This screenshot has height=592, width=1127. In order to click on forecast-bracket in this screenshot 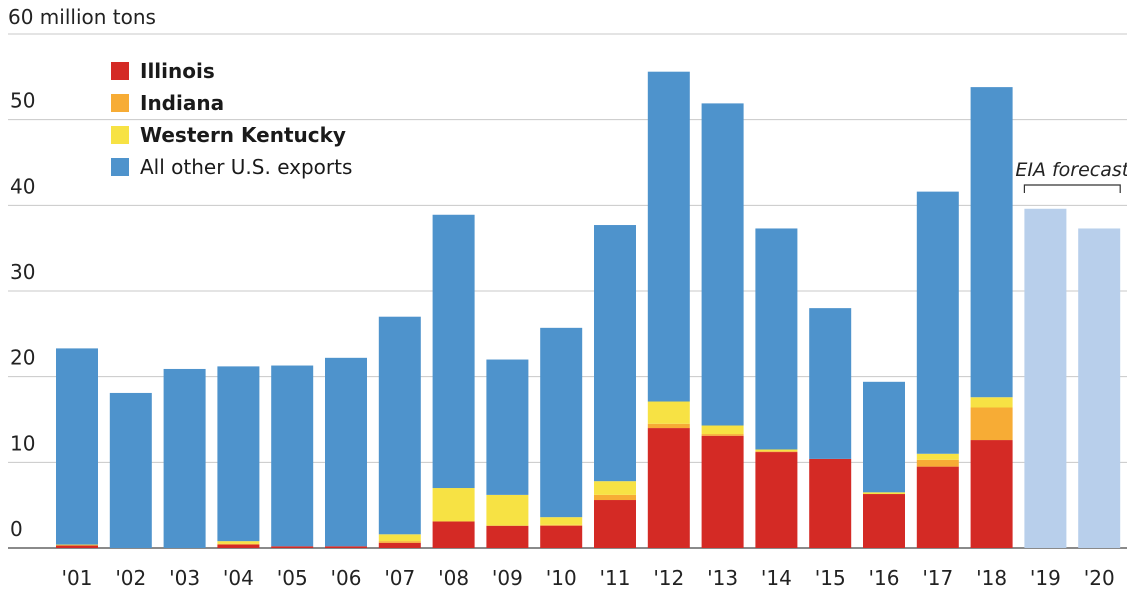, I will do `click(1072, 188)`.